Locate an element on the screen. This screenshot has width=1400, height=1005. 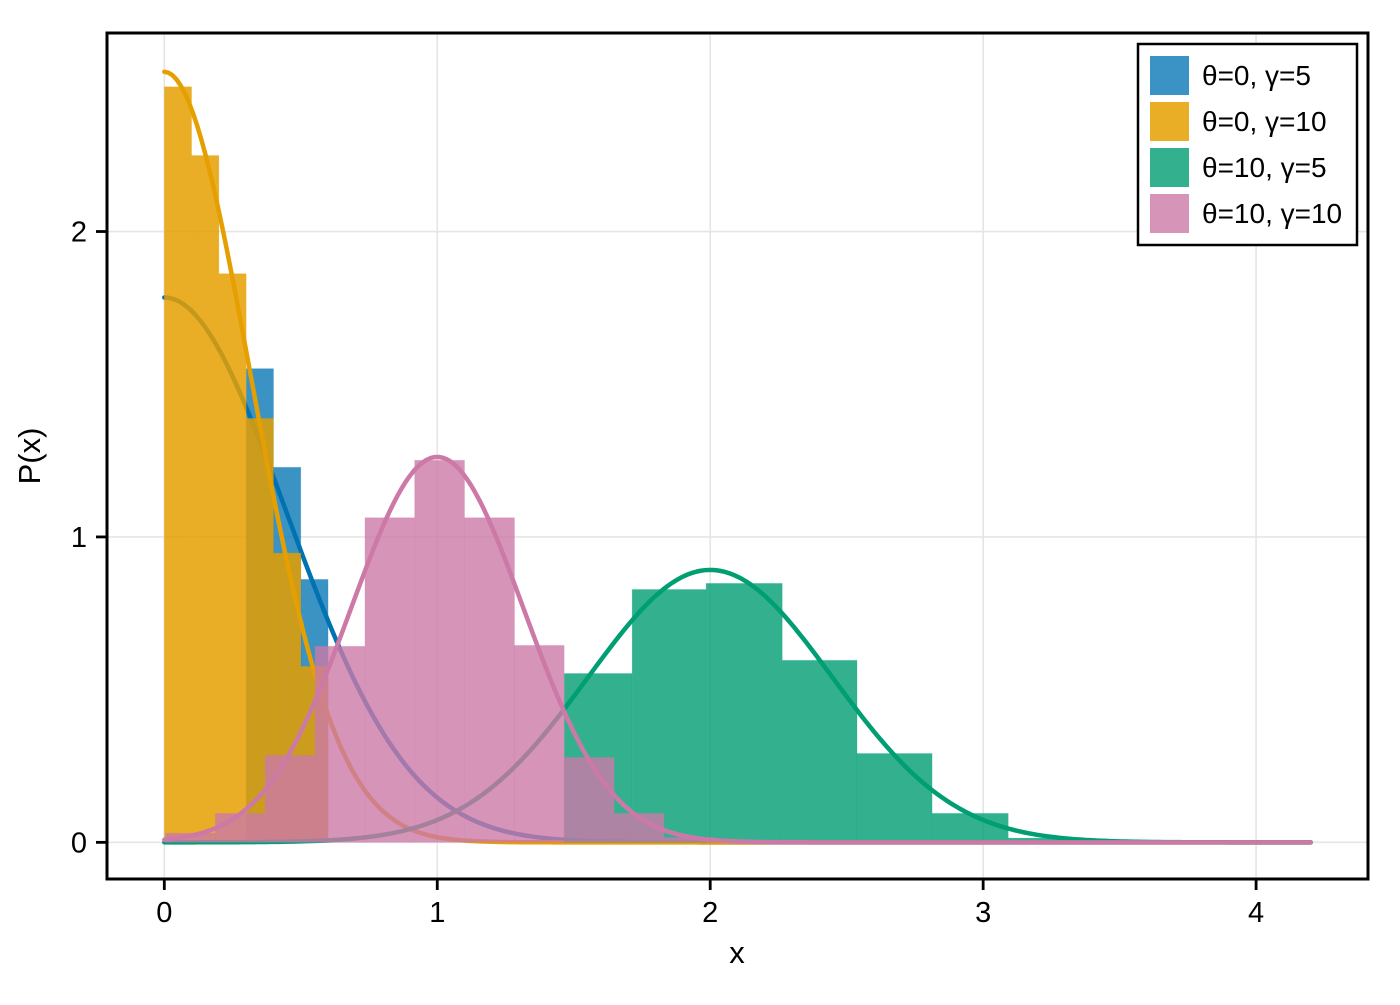
legend-label: θ=0, γ=10 is located at coordinates (1264, 121).